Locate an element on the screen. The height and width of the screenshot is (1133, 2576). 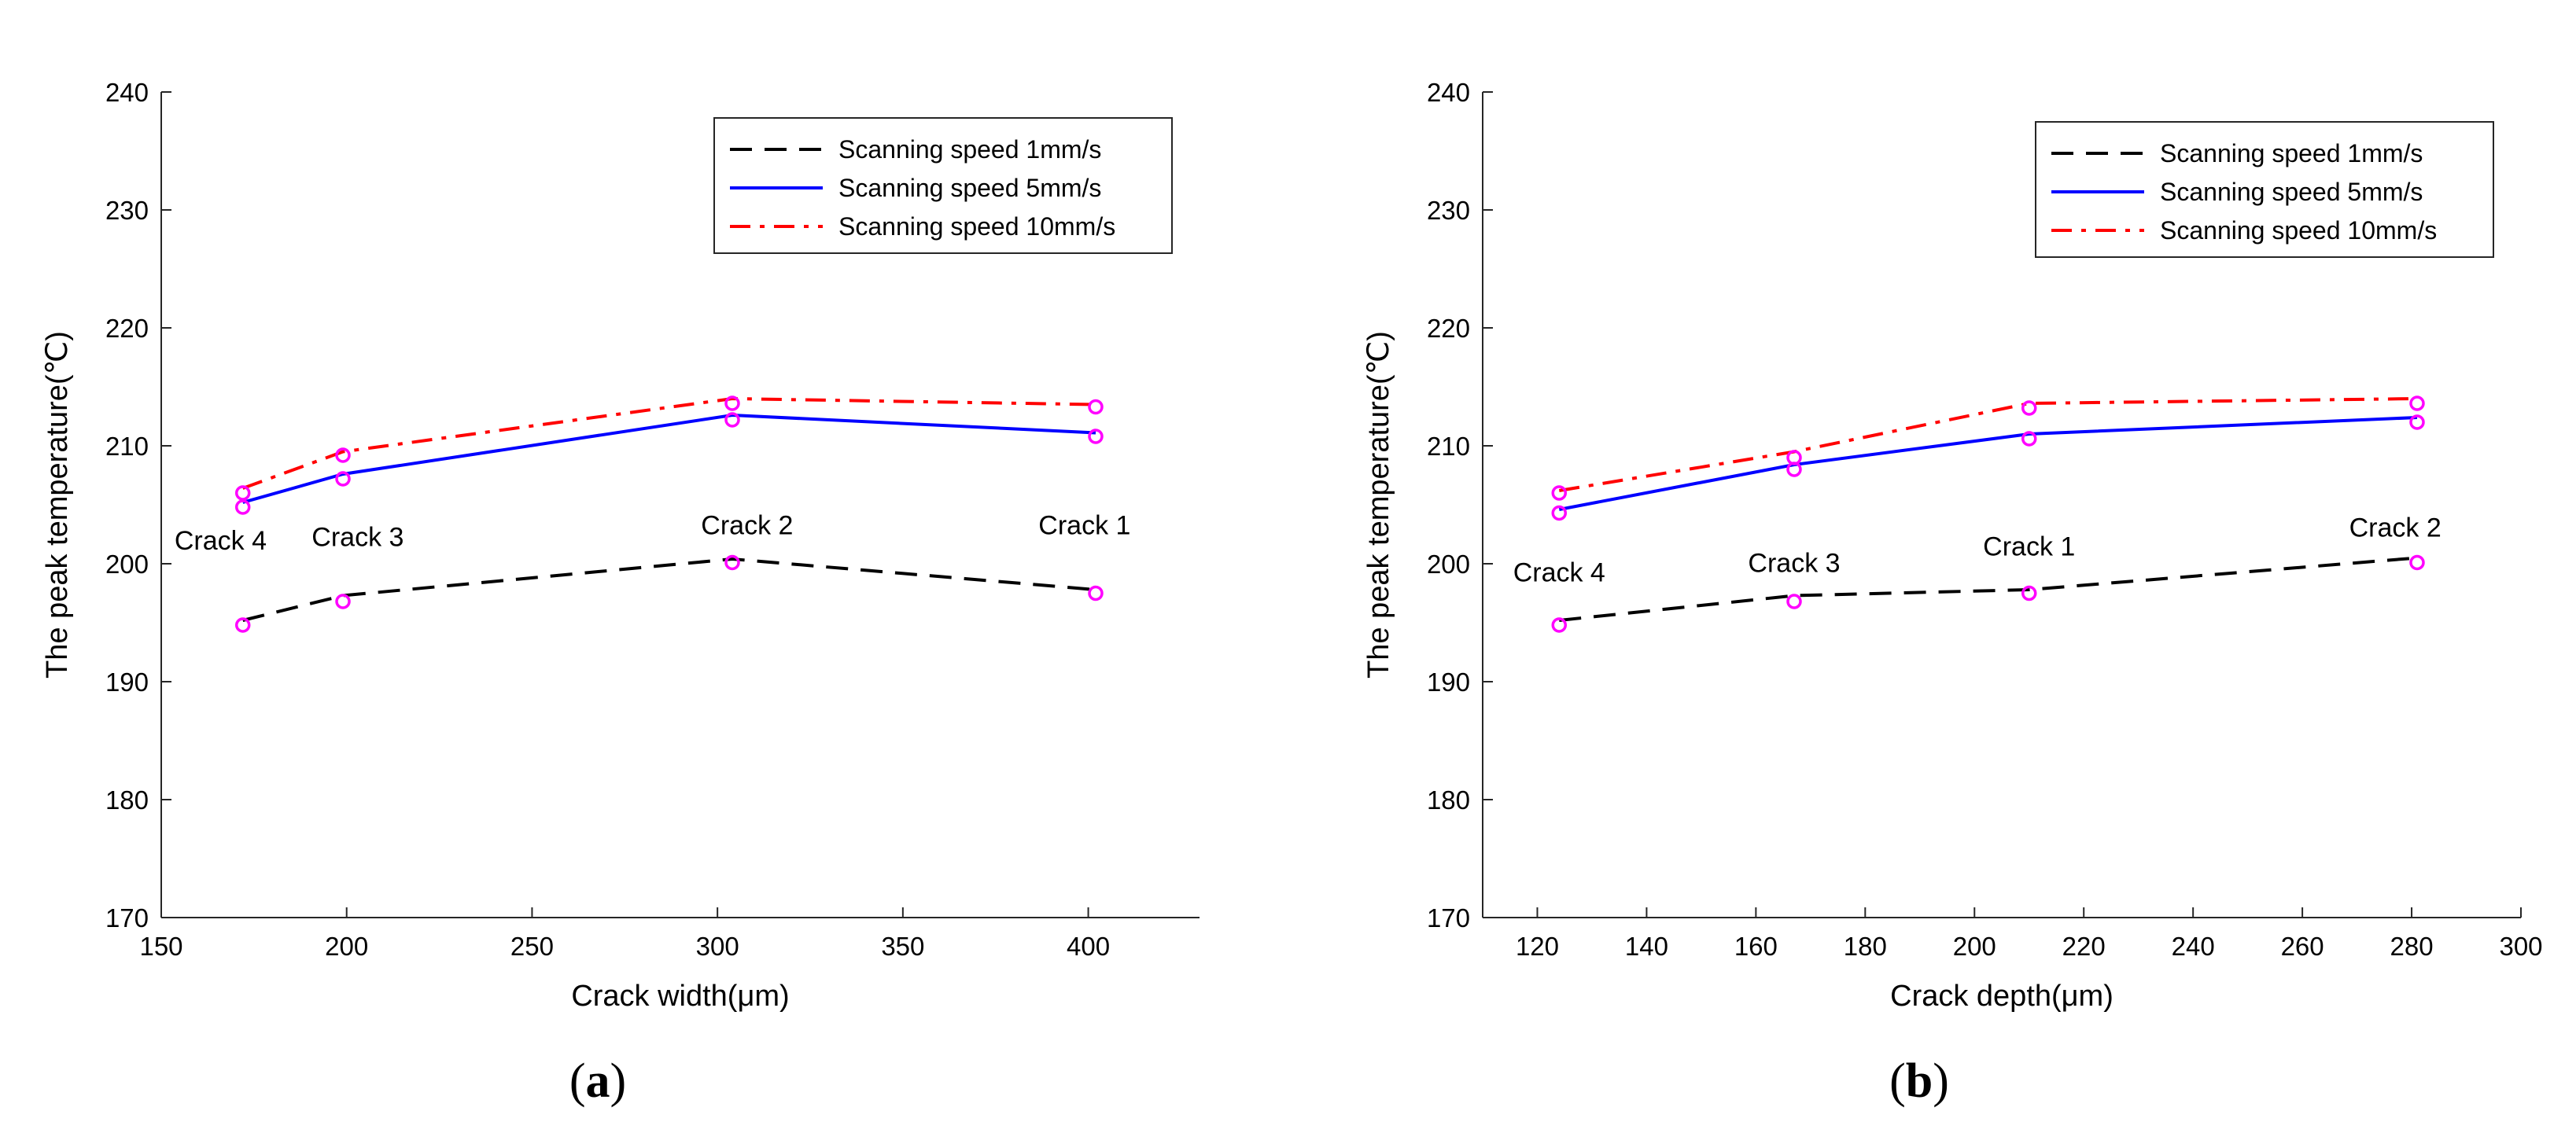
x-tick-label: 400 is located at coordinates (1088, 947).